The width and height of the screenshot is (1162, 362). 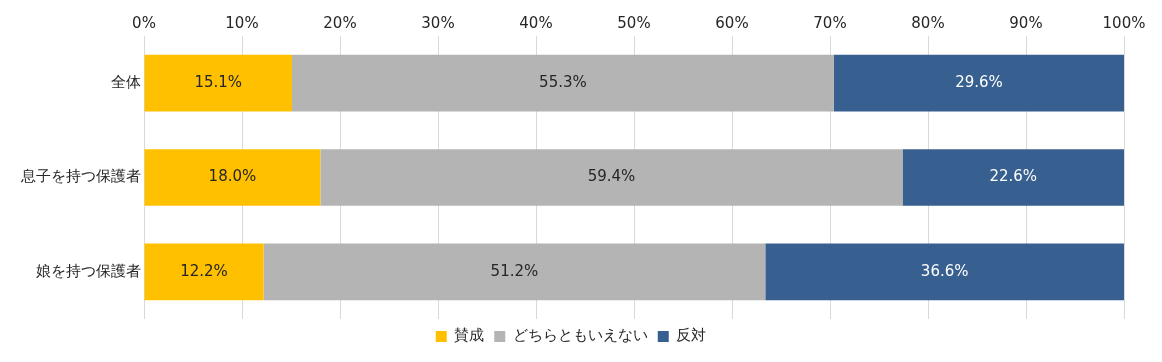 What do you see at coordinates (580, 335) in the screenshot?
I see `legend-label: どちらともいえない` at bounding box center [580, 335].